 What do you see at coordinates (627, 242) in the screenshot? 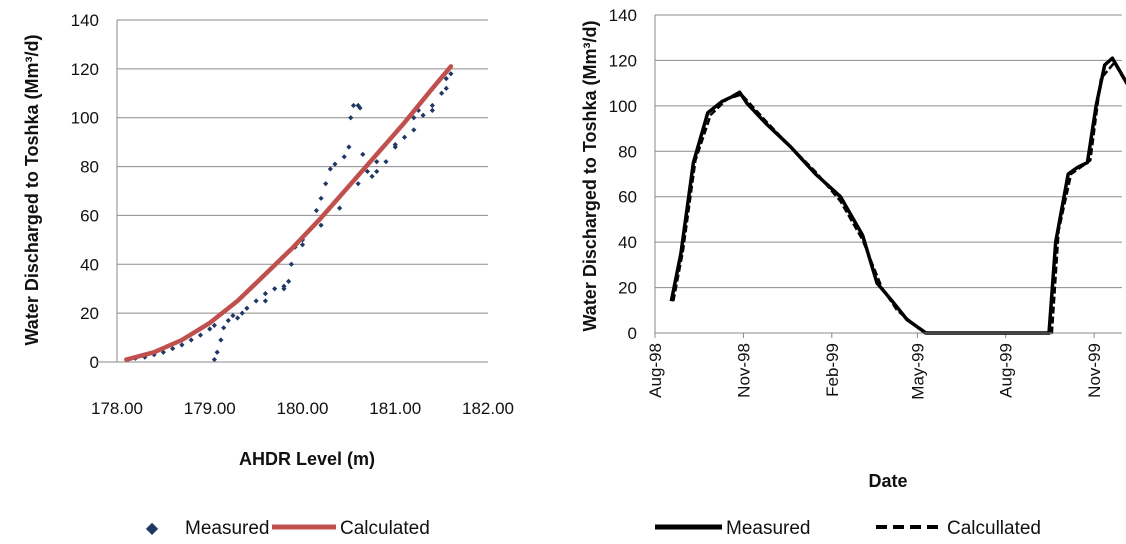
I see `right-y-tick-label: 40` at bounding box center [627, 242].